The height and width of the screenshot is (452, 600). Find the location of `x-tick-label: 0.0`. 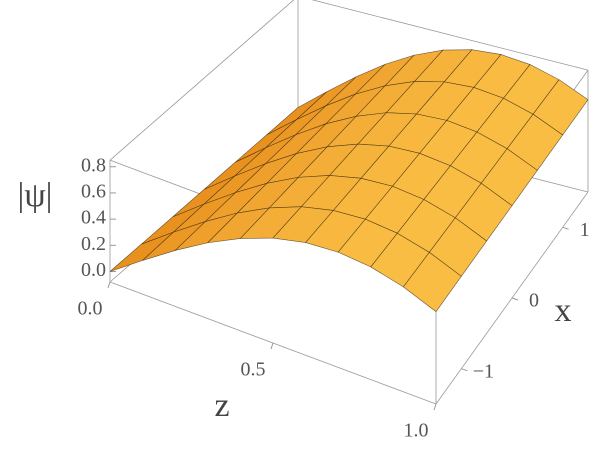

x-tick-label: 0.0 is located at coordinates (90, 309).